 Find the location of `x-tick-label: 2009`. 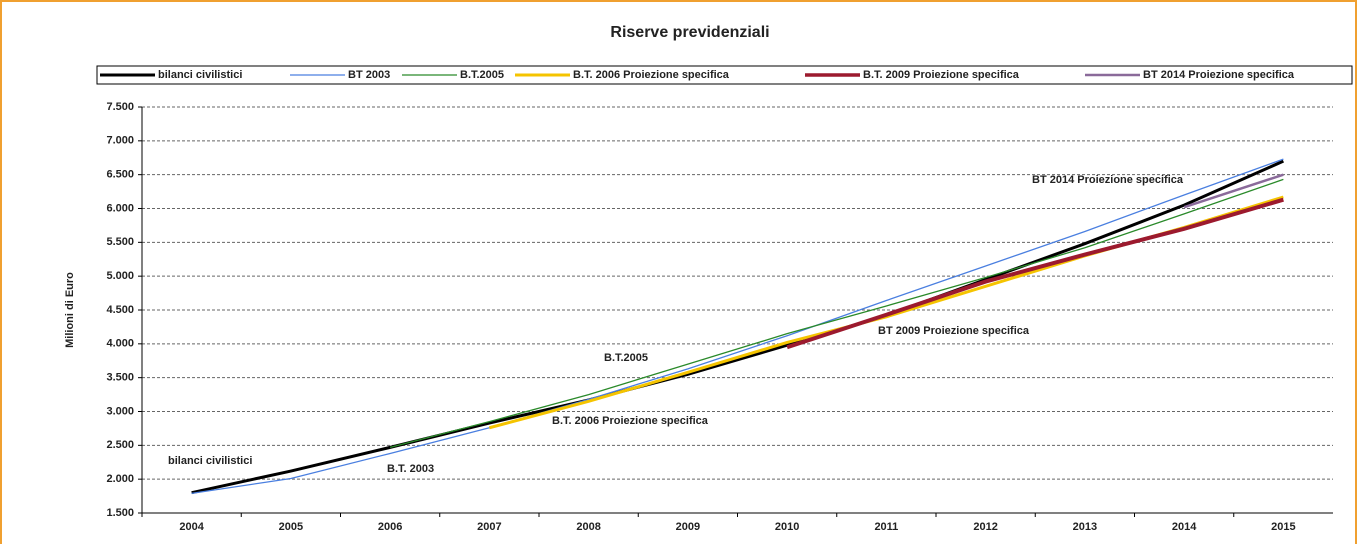

x-tick-label: 2009 is located at coordinates (688, 527).